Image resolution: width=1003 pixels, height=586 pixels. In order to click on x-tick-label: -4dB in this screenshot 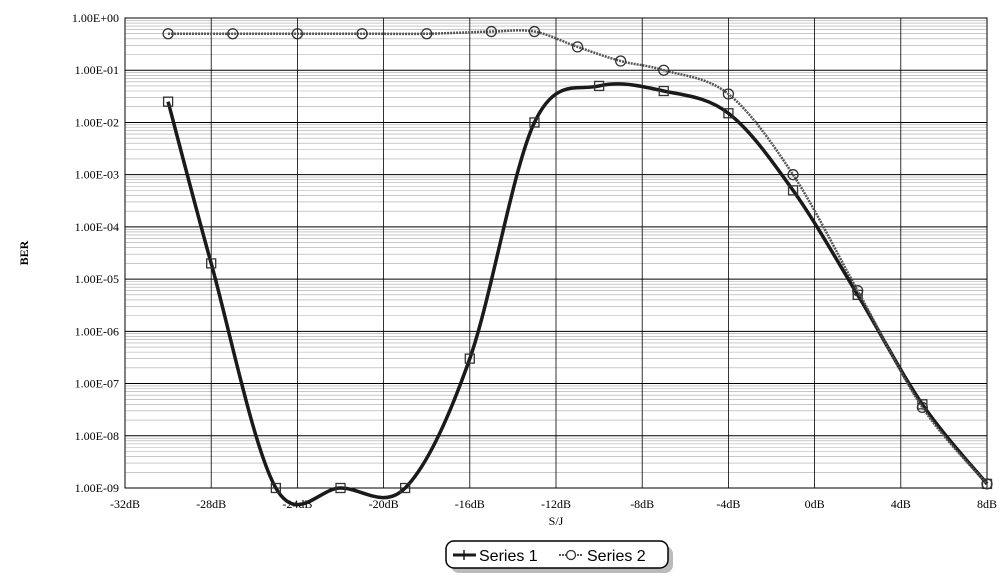, I will do `click(728, 504)`.